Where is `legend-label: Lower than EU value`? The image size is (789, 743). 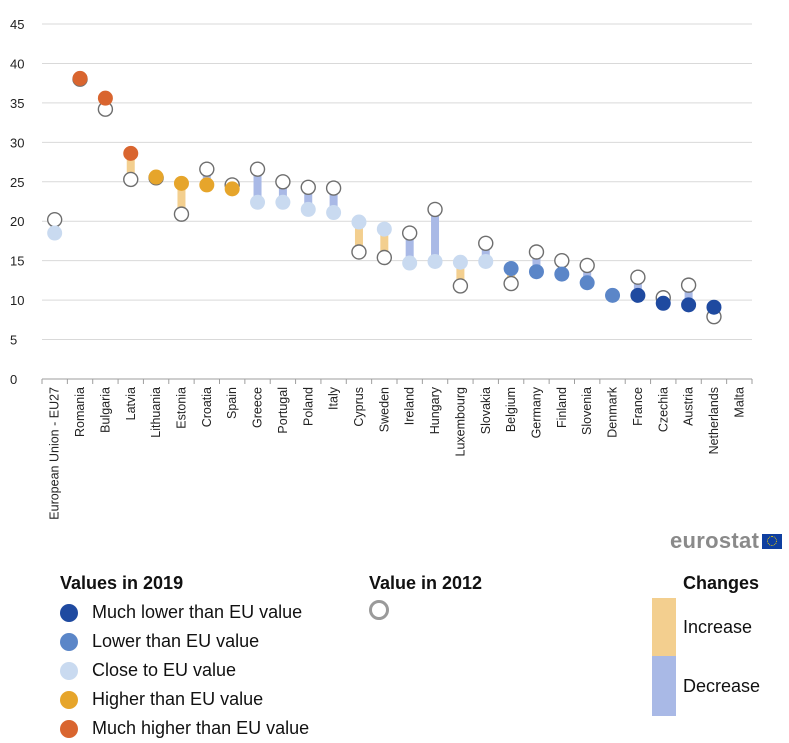 legend-label: Lower than EU value is located at coordinates (176, 641).